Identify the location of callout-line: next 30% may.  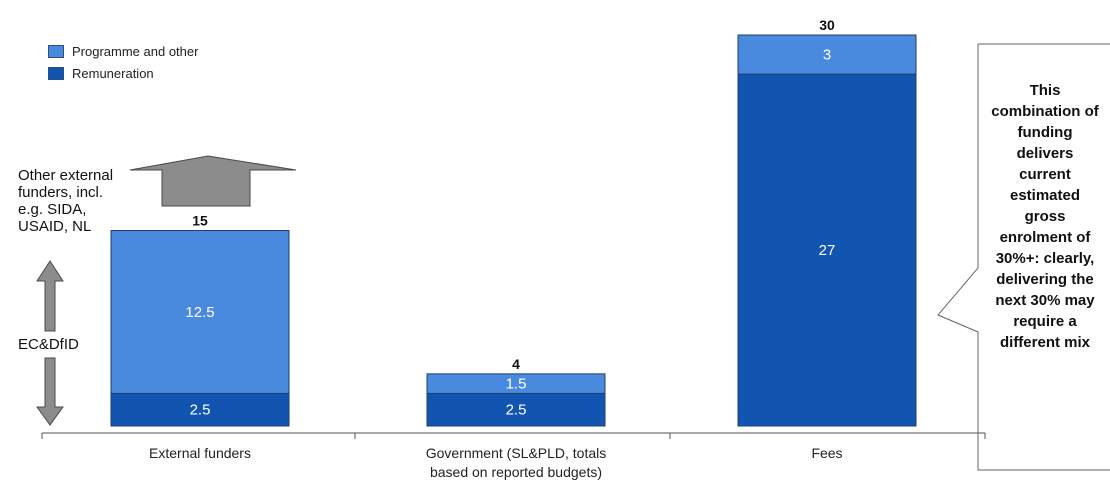
(1045, 300).